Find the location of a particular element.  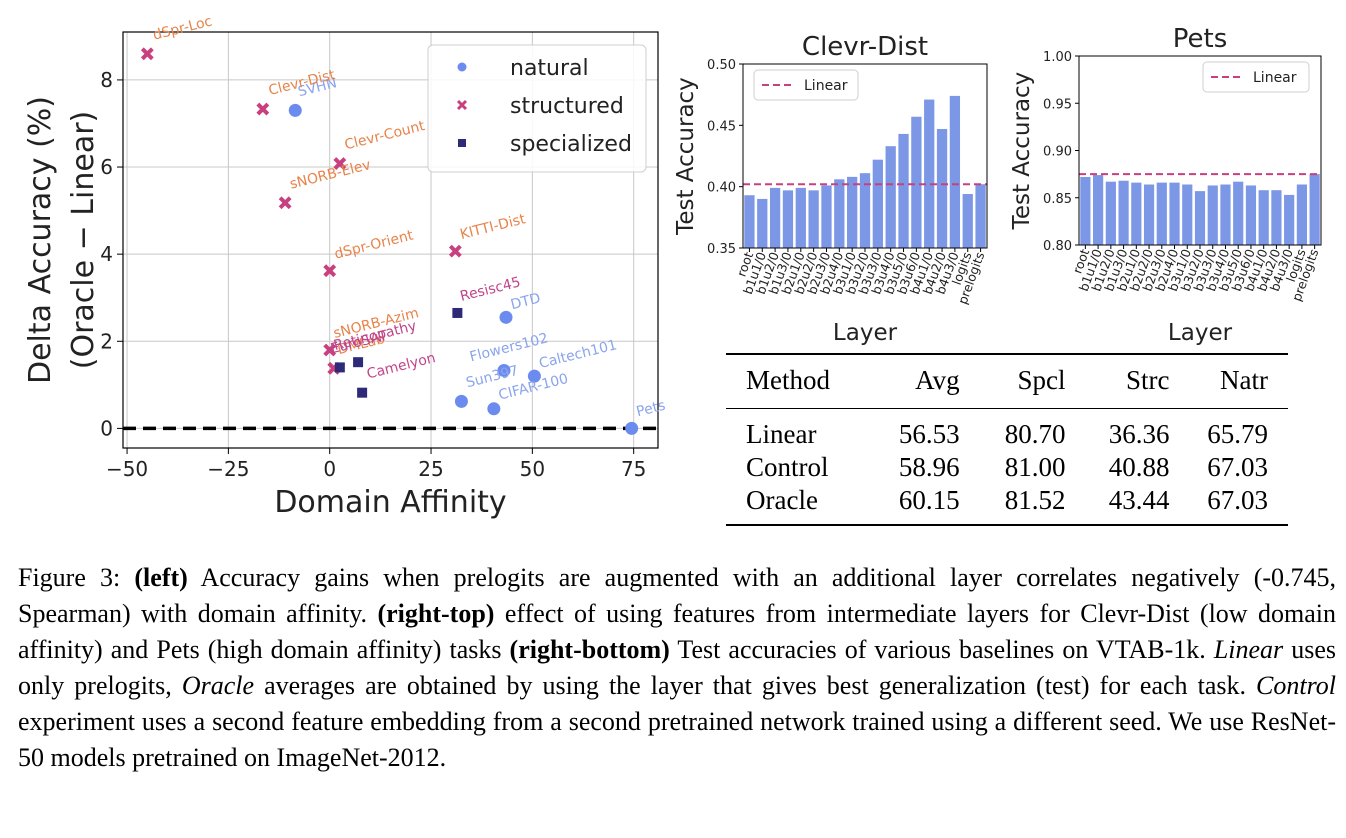

scatter-point-label: dSpr-Orient is located at coordinates (374, 244).